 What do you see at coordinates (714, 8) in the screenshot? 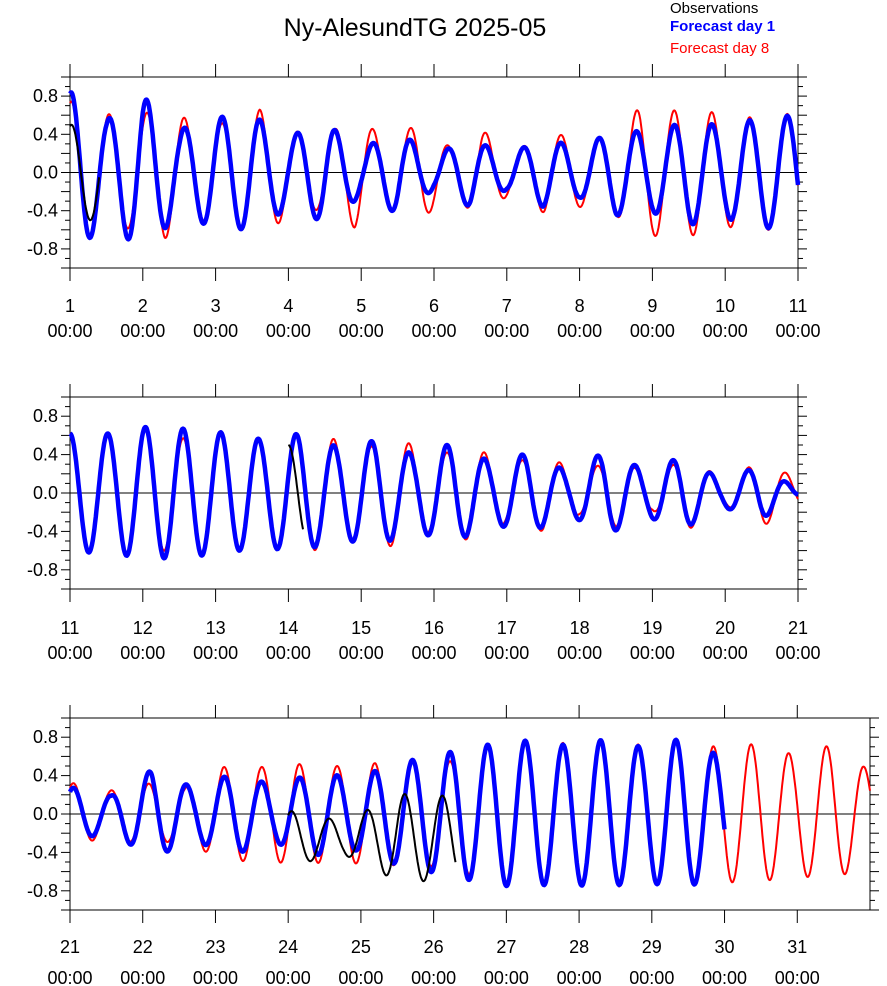
I see `legend-observations: Observations` at bounding box center [714, 8].